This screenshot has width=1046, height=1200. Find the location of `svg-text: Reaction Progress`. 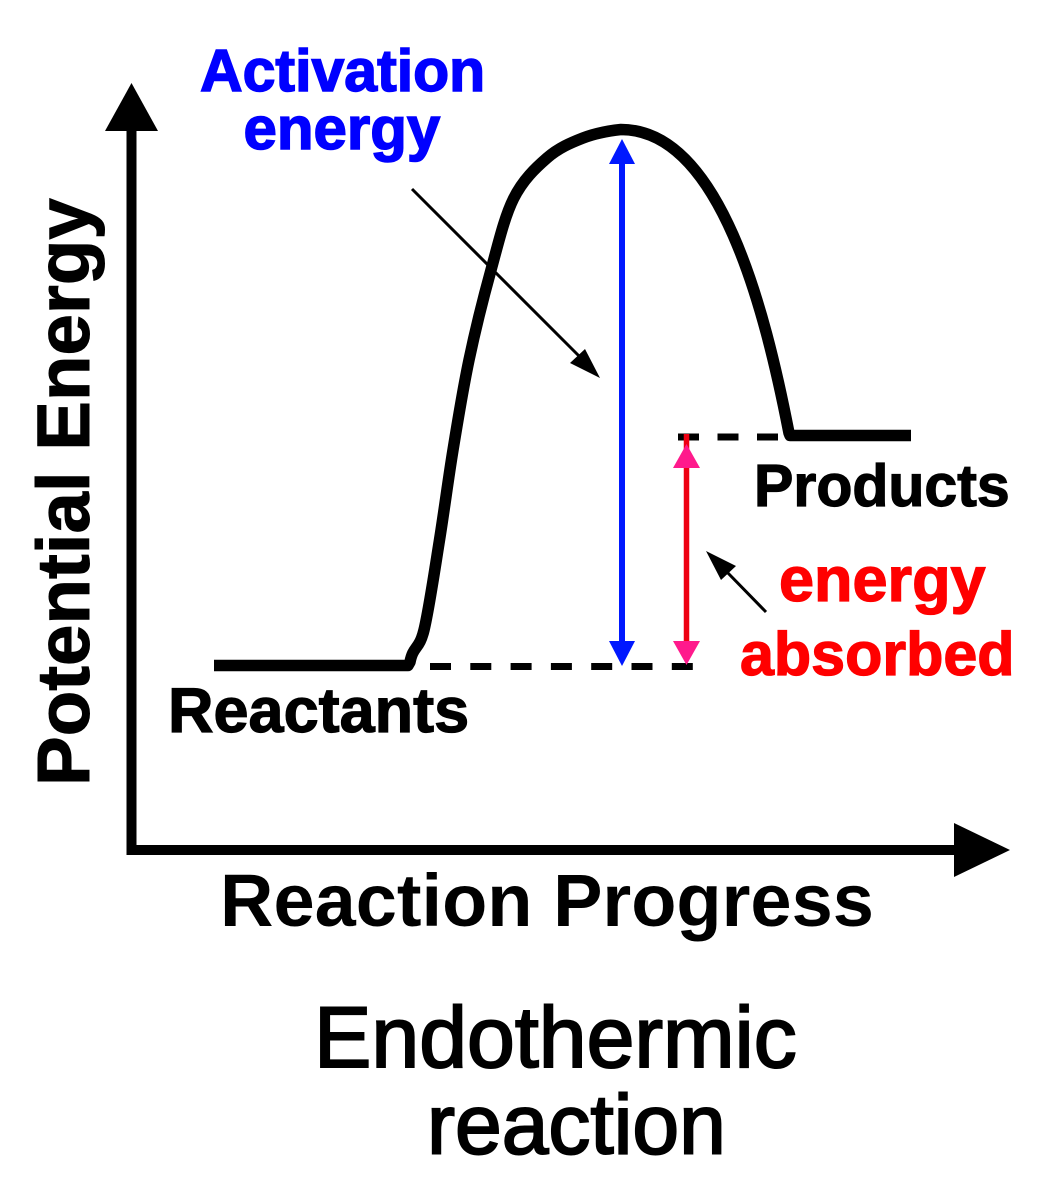

svg-text: Reaction Progress is located at coordinates (547, 900).